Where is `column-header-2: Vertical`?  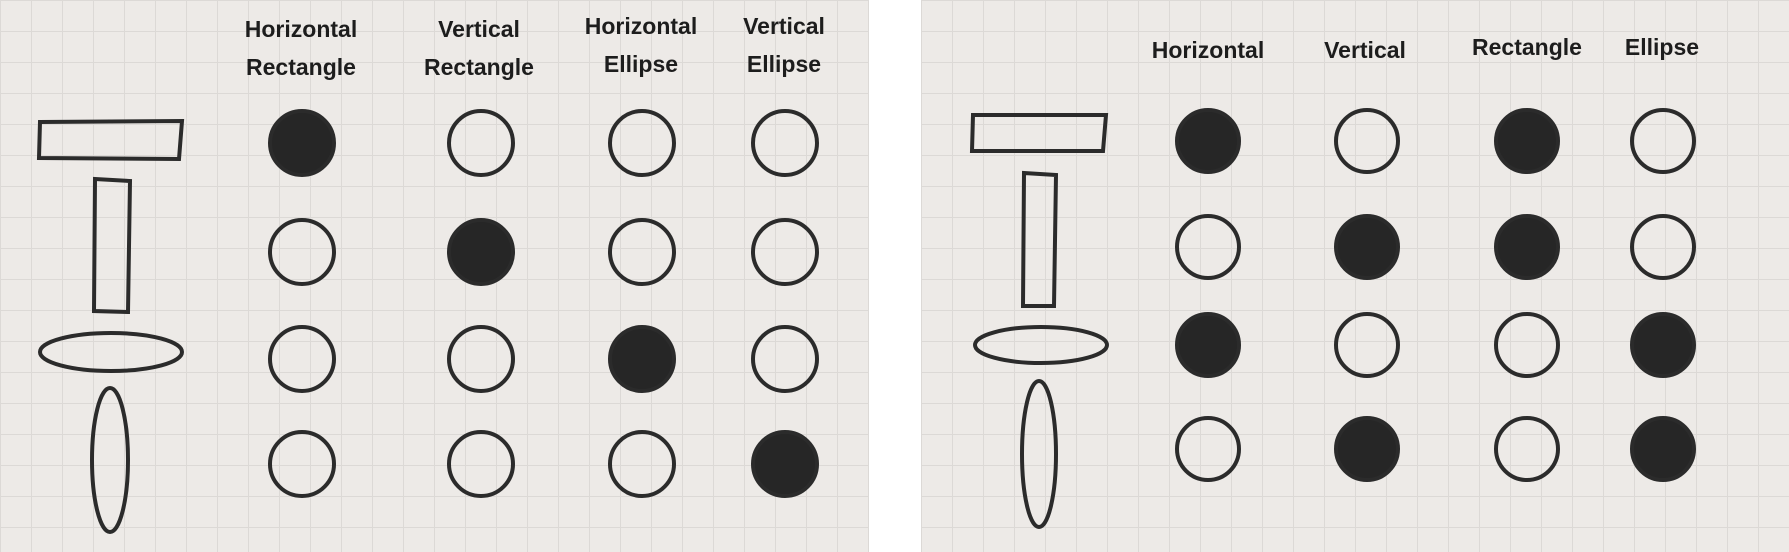 column-header-2: Vertical is located at coordinates (1365, 50).